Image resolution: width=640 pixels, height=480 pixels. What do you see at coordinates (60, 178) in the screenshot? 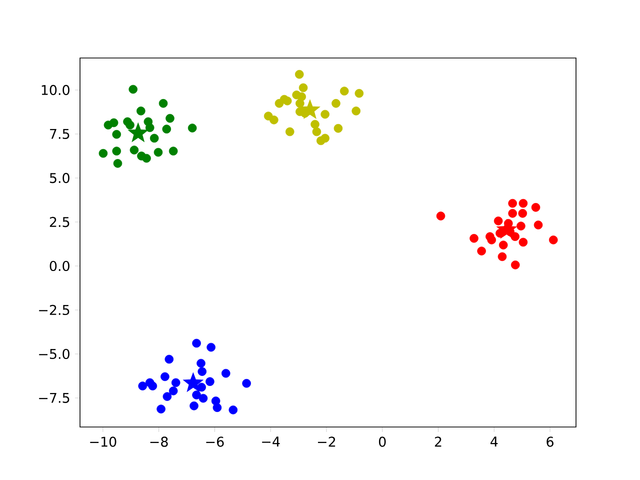
I see `y-tick-label: 5.0` at bounding box center [60, 178].